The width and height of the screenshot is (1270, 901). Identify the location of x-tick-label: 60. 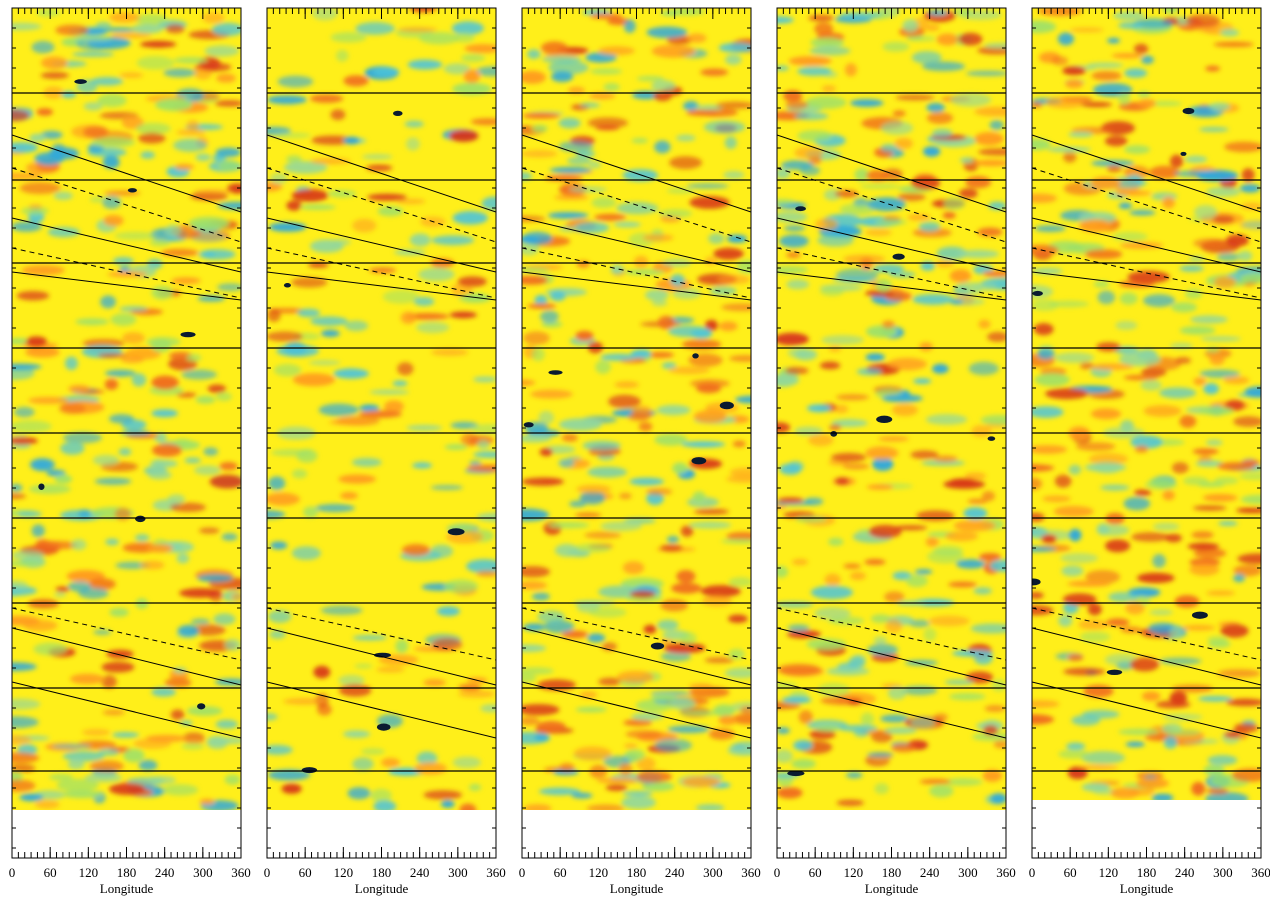
(50, 872).